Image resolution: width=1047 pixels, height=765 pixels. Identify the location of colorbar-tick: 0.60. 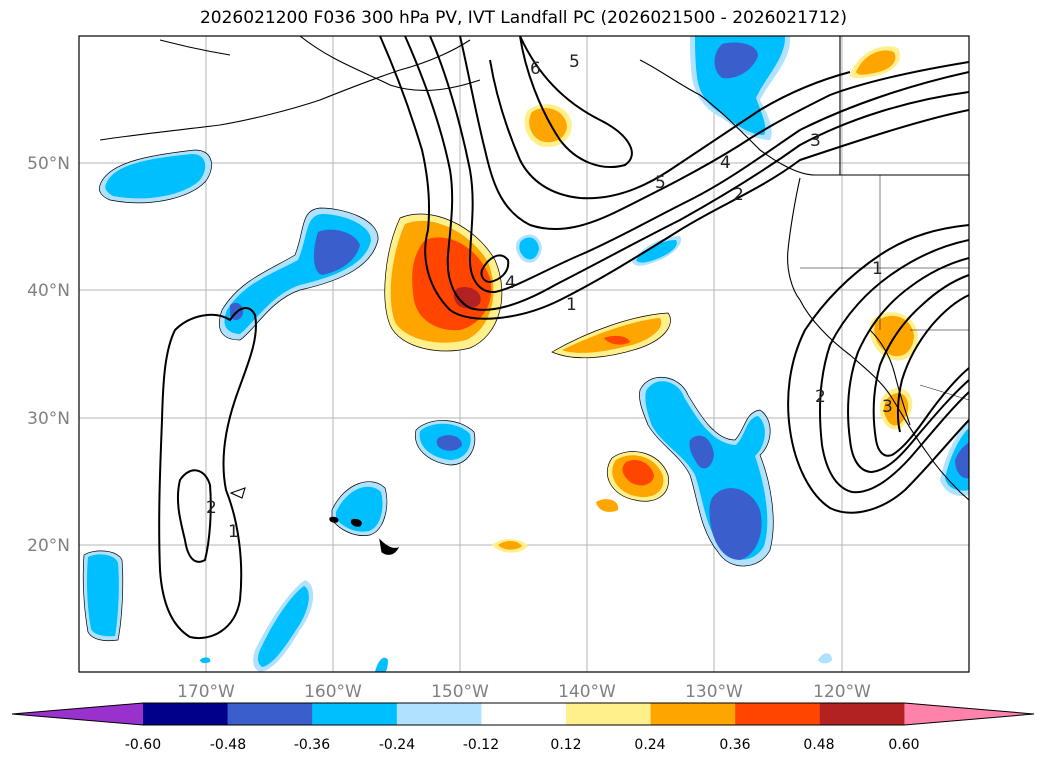
(903, 745).